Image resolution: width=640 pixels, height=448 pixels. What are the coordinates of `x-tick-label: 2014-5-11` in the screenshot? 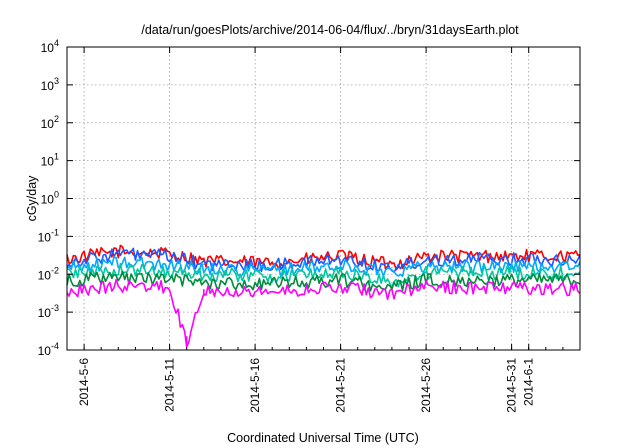 It's located at (170, 385).